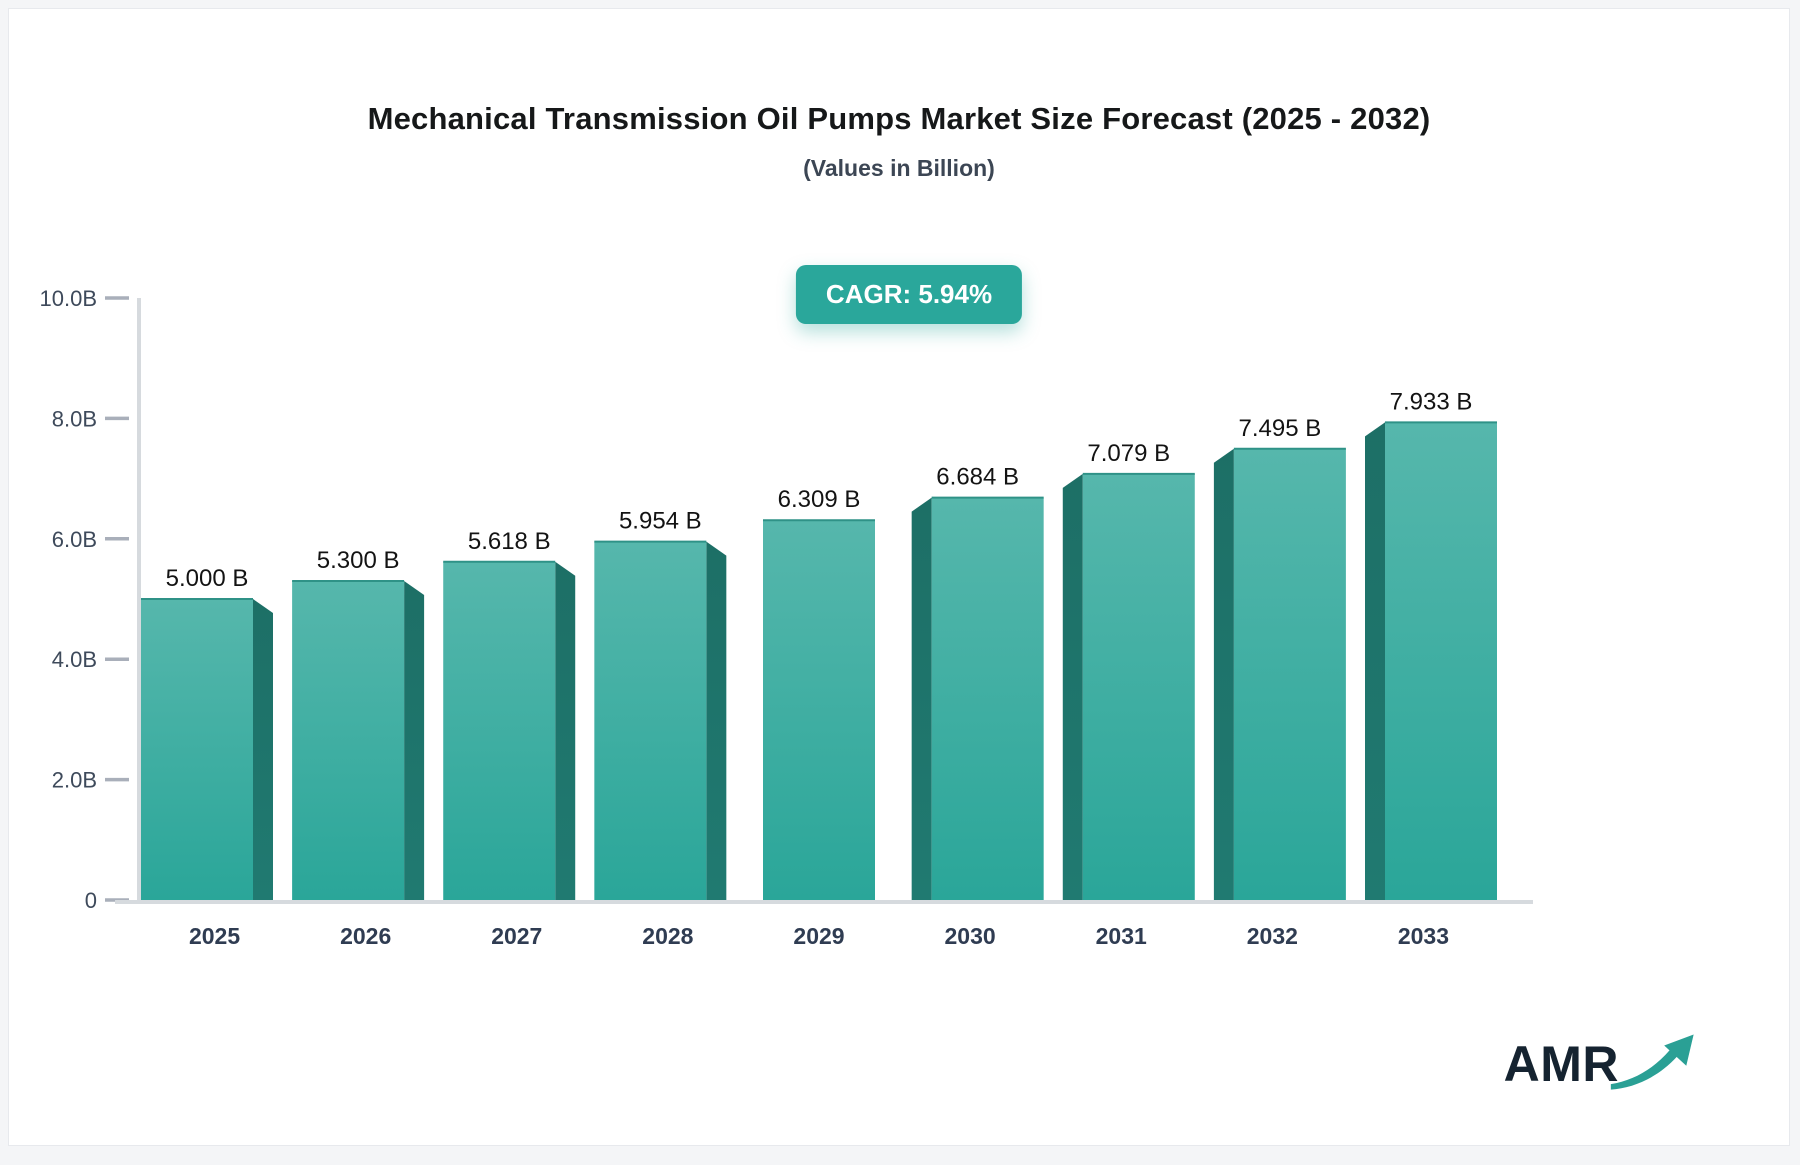 This screenshot has height=1165, width=1800. I want to click on bar-2027, so click(499, 730).